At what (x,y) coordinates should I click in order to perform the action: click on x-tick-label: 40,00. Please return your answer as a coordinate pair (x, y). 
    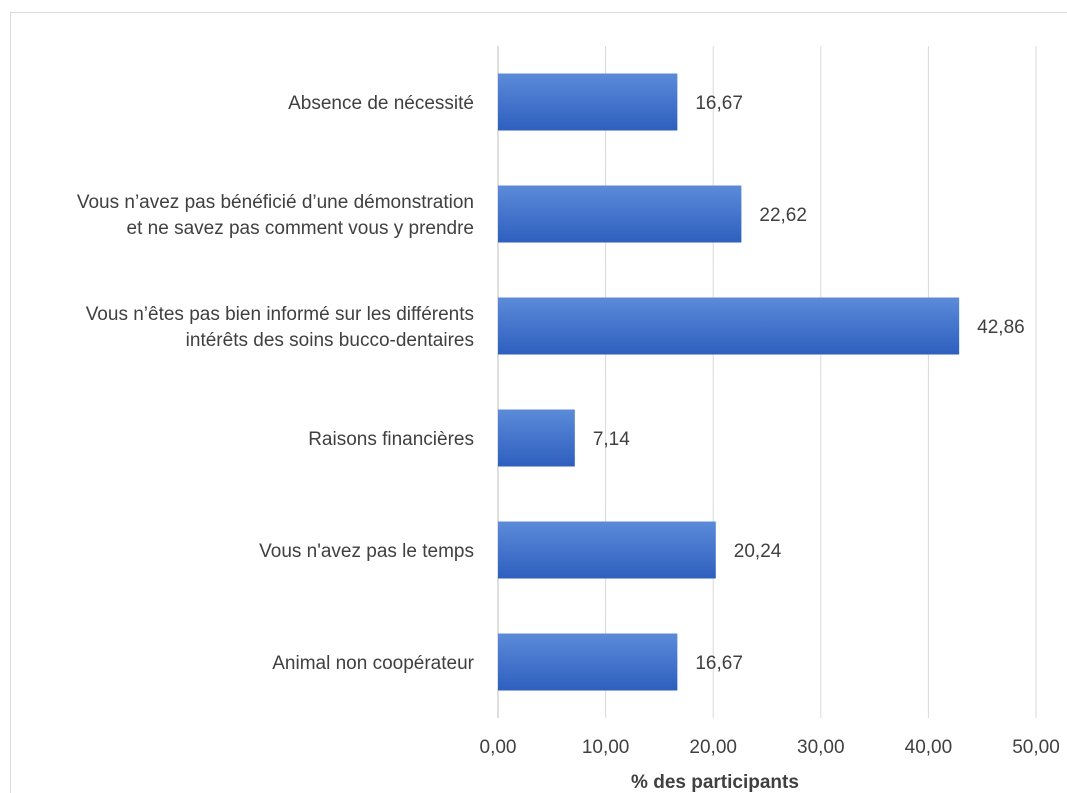
    Looking at the image, I should click on (929, 747).